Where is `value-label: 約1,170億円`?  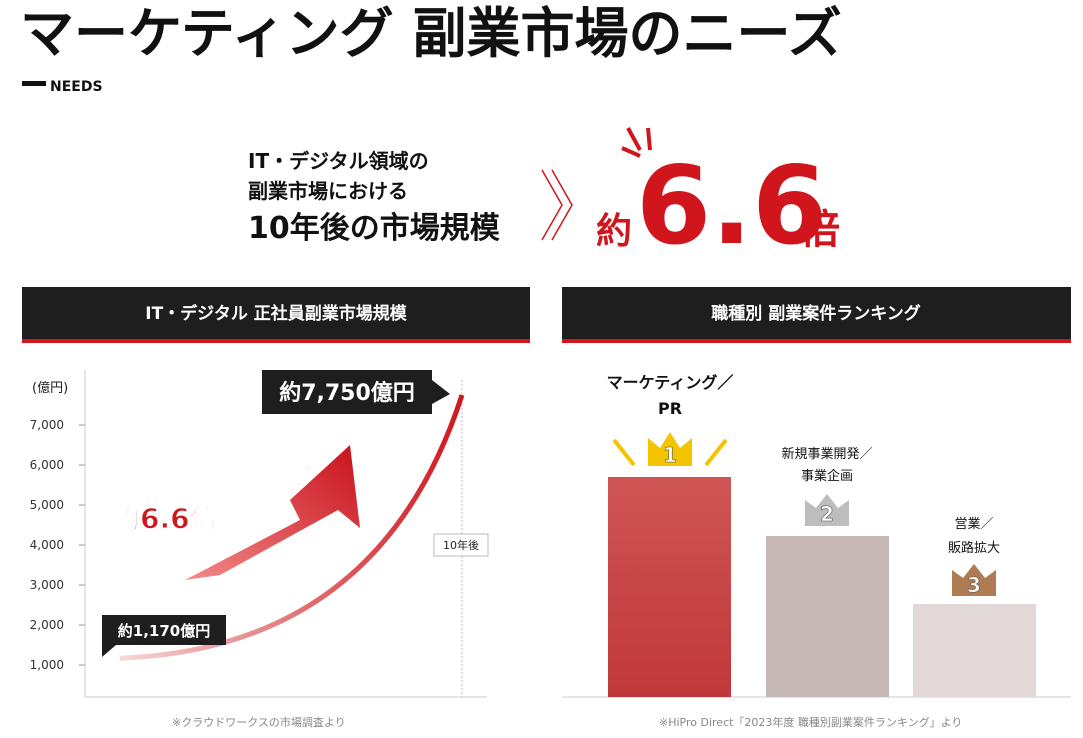
value-label: 約1,170億円 is located at coordinates (164, 631).